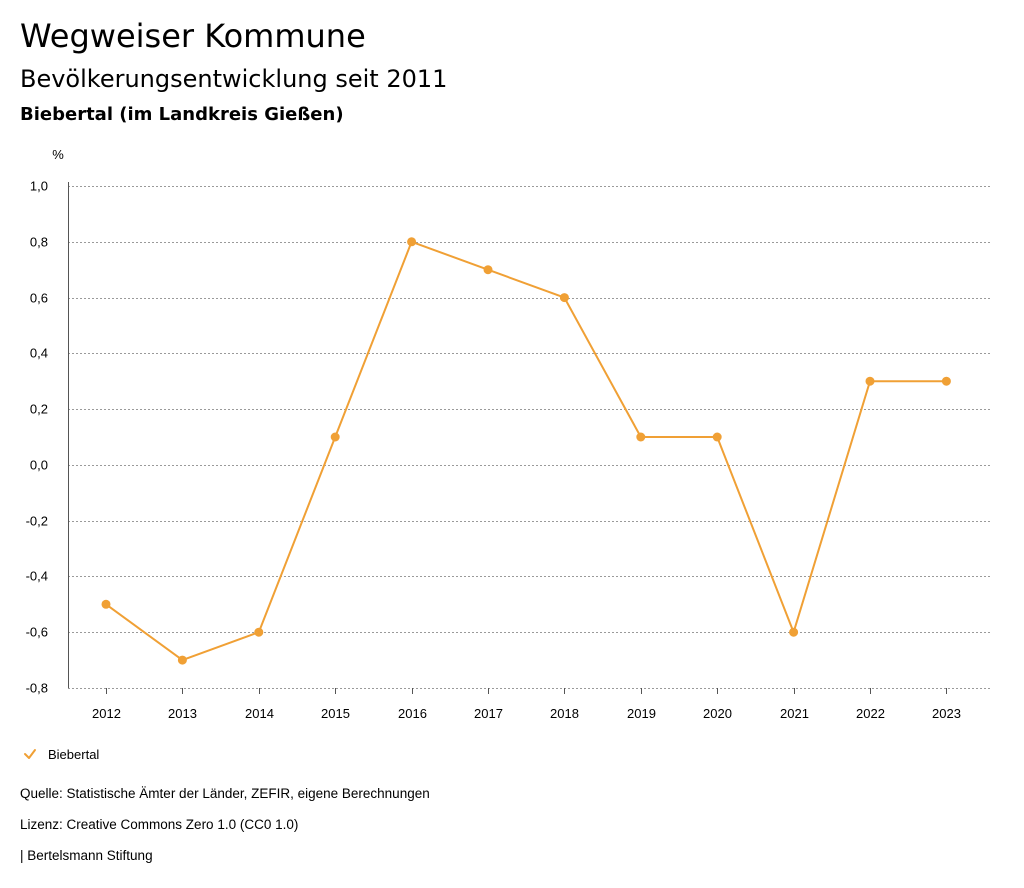  What do you see at coordinates (335, 713) in the screenshot?
I see `x-tick-label: 2015` at bounding box center [335, 713].